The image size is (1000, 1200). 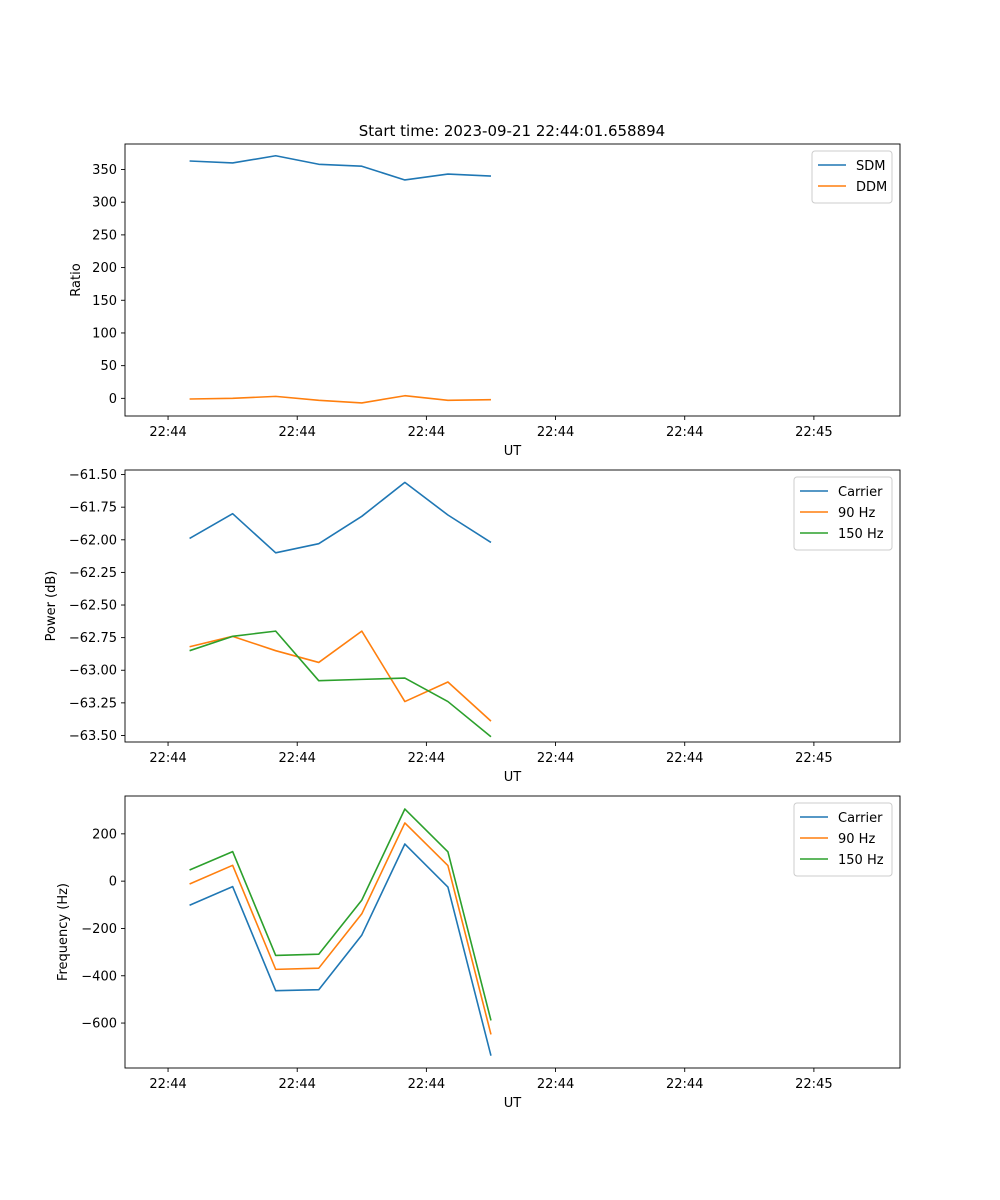 I want to click on series-line-ddm, so click(x=340, y=399).